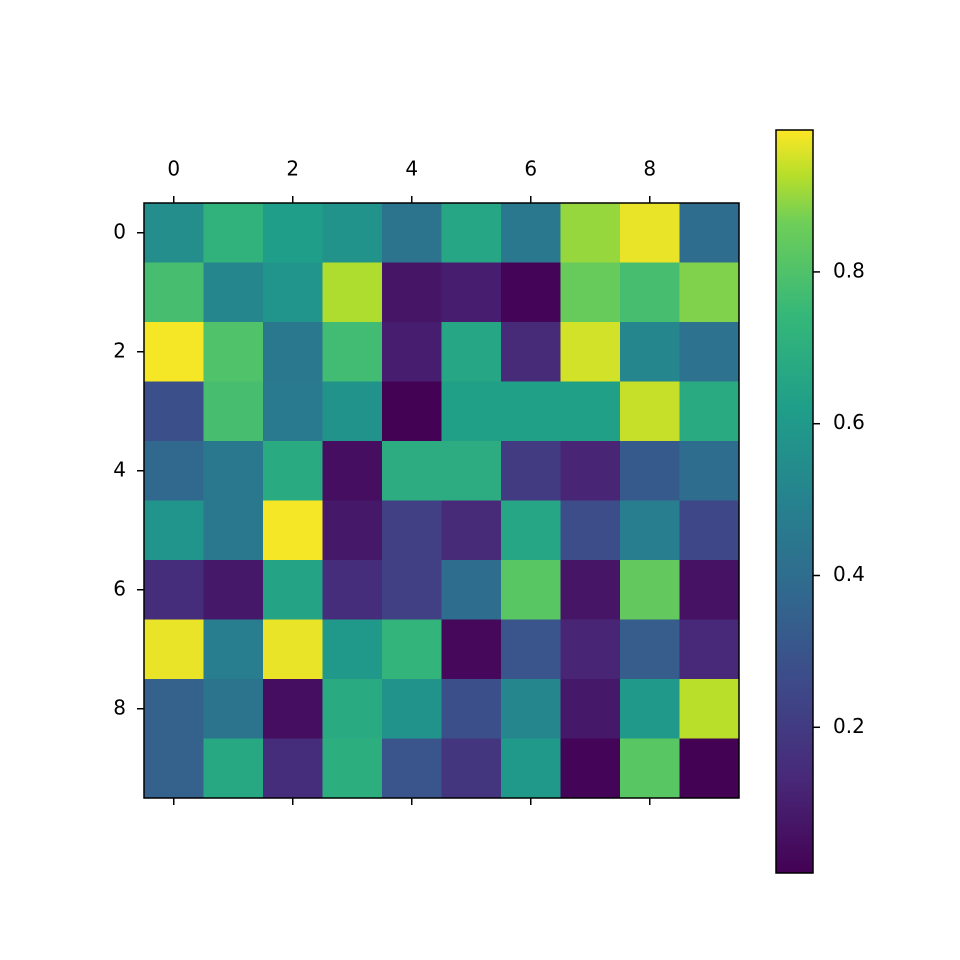 The height and width of the screenshot is (960, 960). What do you see at coordinates (119, 588) in the screenshot?
I see `y-tick-label: 6` at bounding box center [119, 588].